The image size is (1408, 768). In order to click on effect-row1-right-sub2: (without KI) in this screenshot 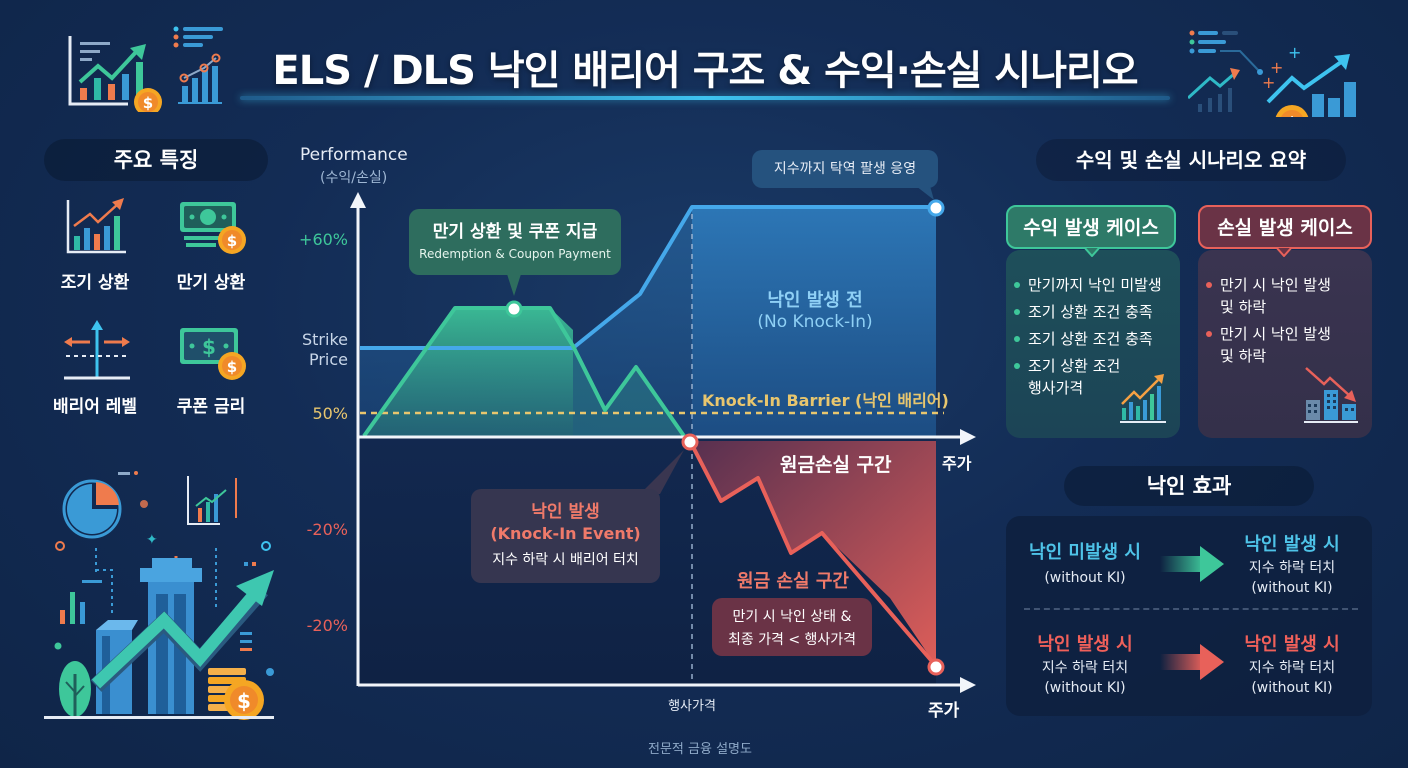, I will do `click(1292, 588)`.